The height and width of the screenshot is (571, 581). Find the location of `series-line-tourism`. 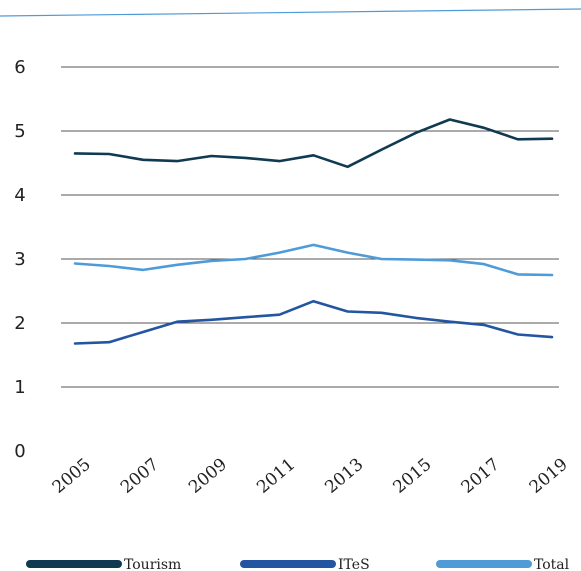

series-line-tourism is located at coordinates (313, 143).